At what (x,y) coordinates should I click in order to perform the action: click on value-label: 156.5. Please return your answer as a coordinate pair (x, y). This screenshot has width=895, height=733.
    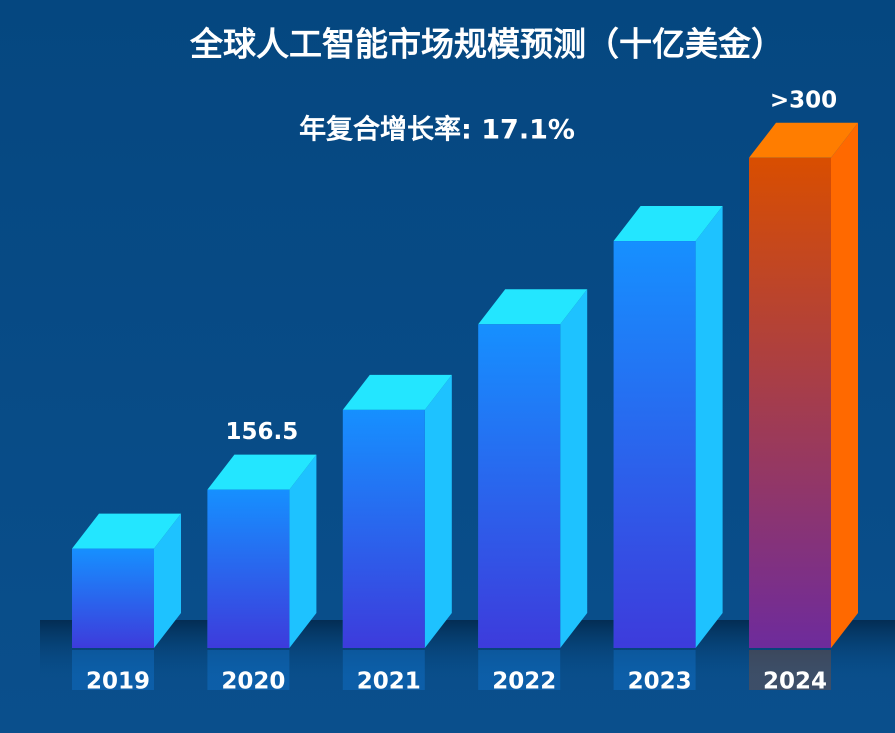
    Looking at the image, I should click on (262, 432).